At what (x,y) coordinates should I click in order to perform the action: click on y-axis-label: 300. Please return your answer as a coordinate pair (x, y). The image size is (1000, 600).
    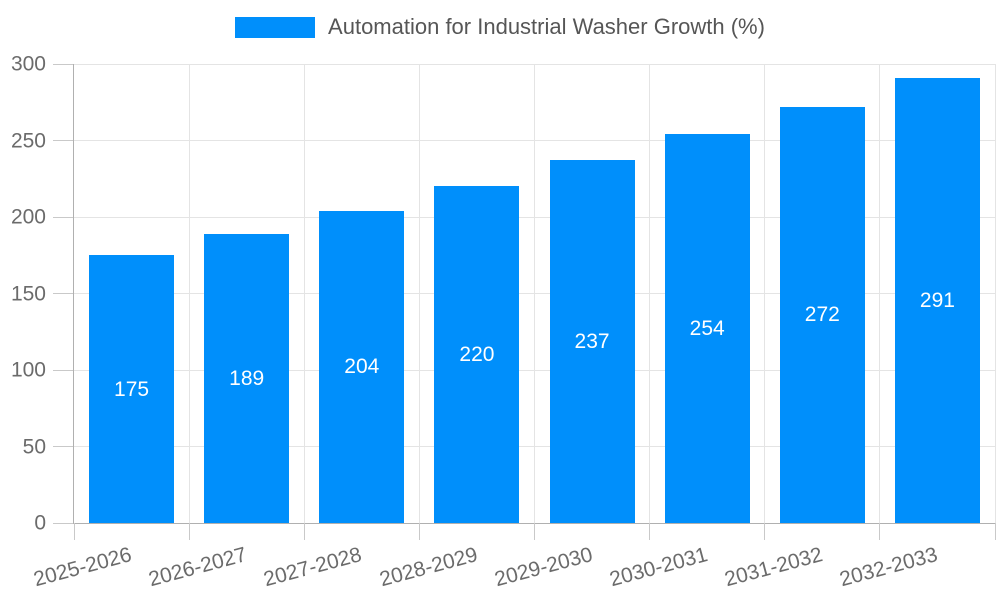
    Looking at the image, I should click on (28, 64).